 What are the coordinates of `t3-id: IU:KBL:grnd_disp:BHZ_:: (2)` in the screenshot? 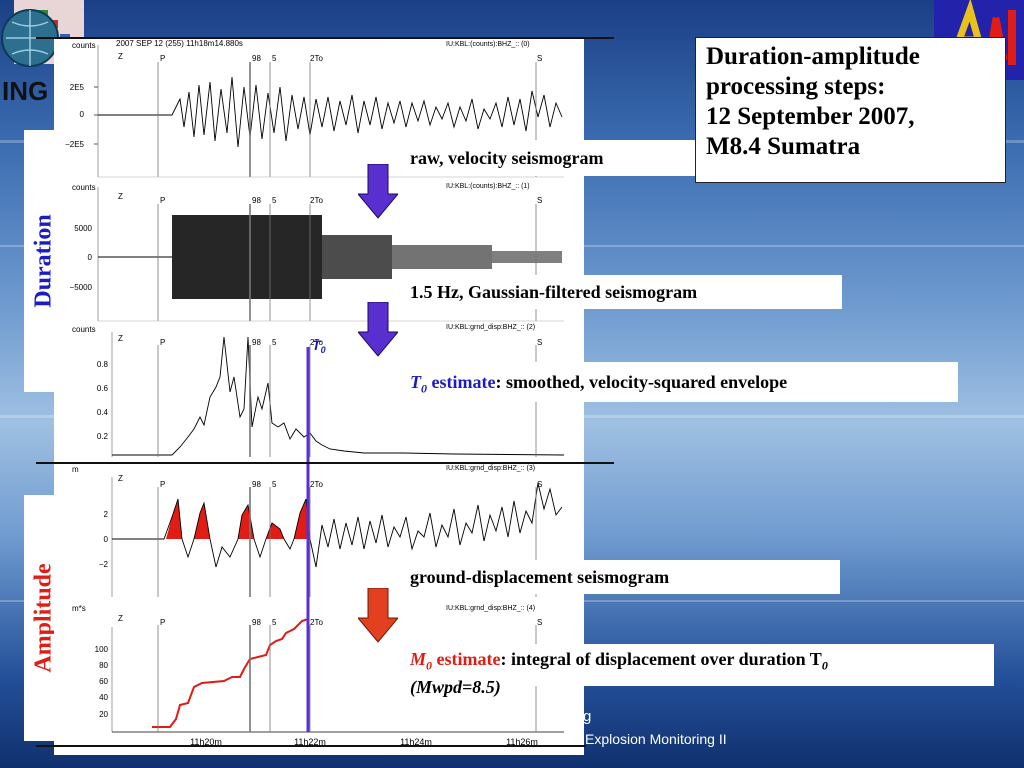 It's located at (490, 327).